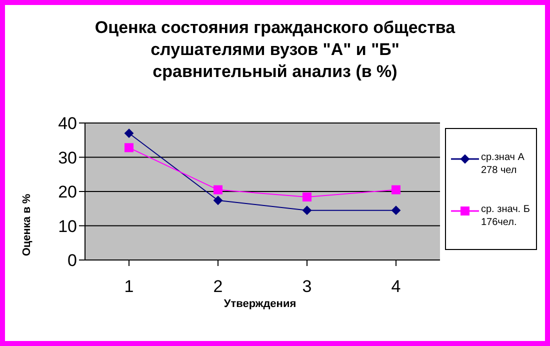  What do you see at coordinates (275, 50) in the screenshot?
I see `chart-title: Оценка состояния гражданского общества слушателями вузов "А" и "Б" сравнительный анализ (в %)` at bounding box center [275, 50].